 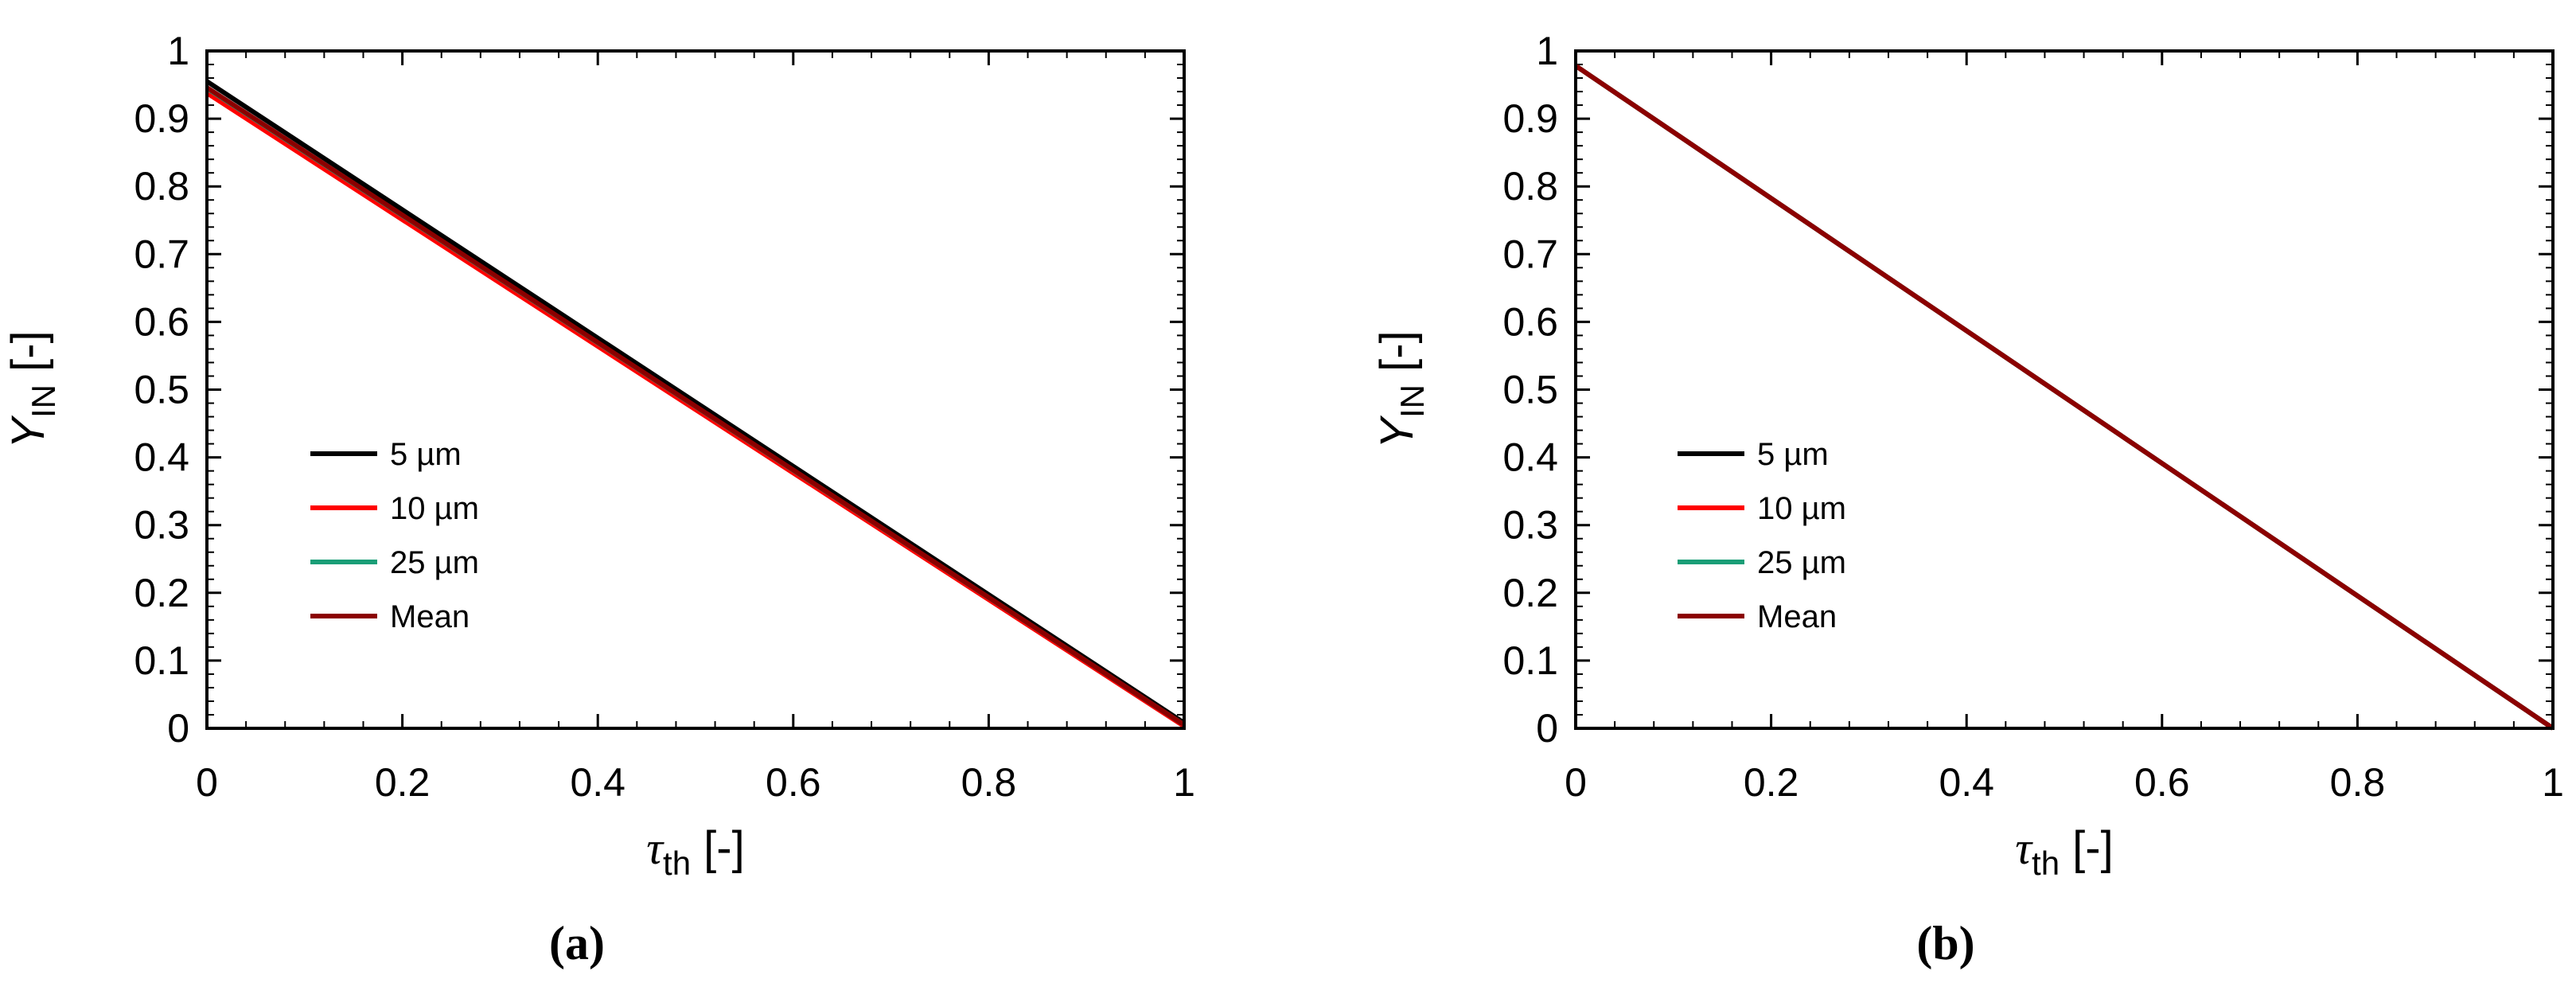 What do you see at coordinates (1945, 943) in the screenshot?
I see `panel-label: (b)` at bounding box center [1945, 943].